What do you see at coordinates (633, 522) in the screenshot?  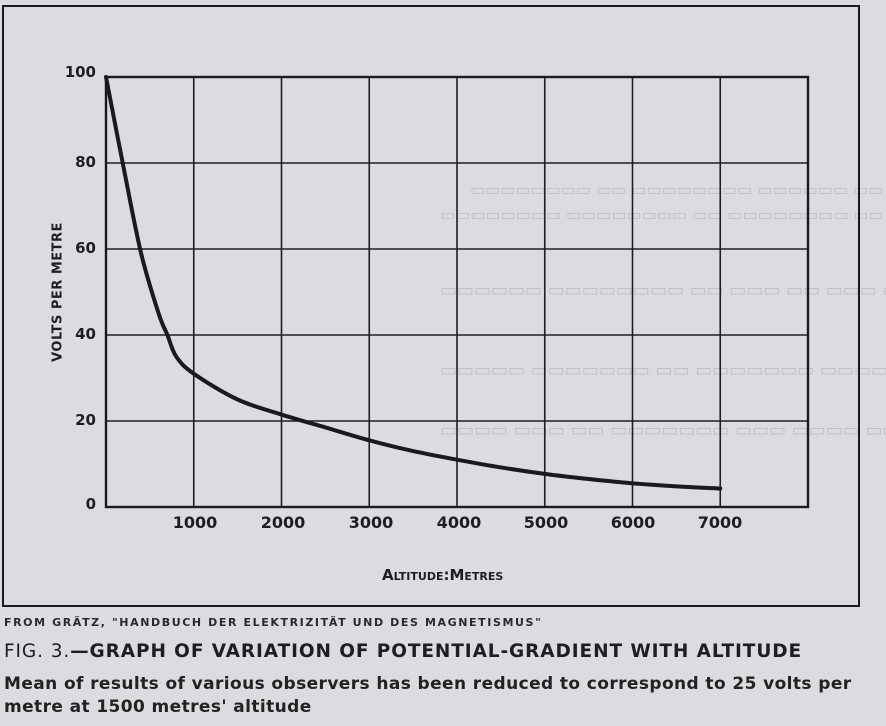 I see `x-tick-6000: 6000` at bounding box center [633, 522].